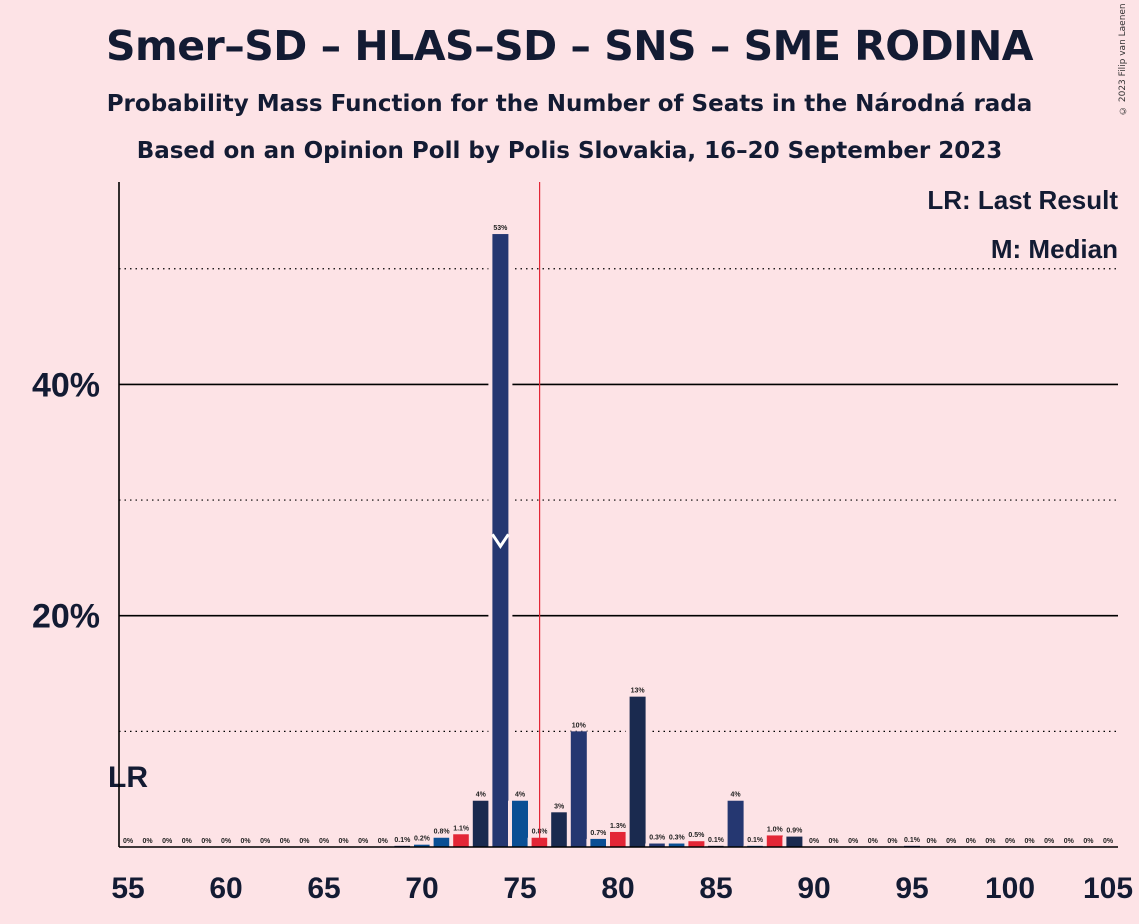 Image resolution: width=1139 pixels, height=924 pixels. I want to click on legend-last-result: LR: Last Result, so click(1022, 200).